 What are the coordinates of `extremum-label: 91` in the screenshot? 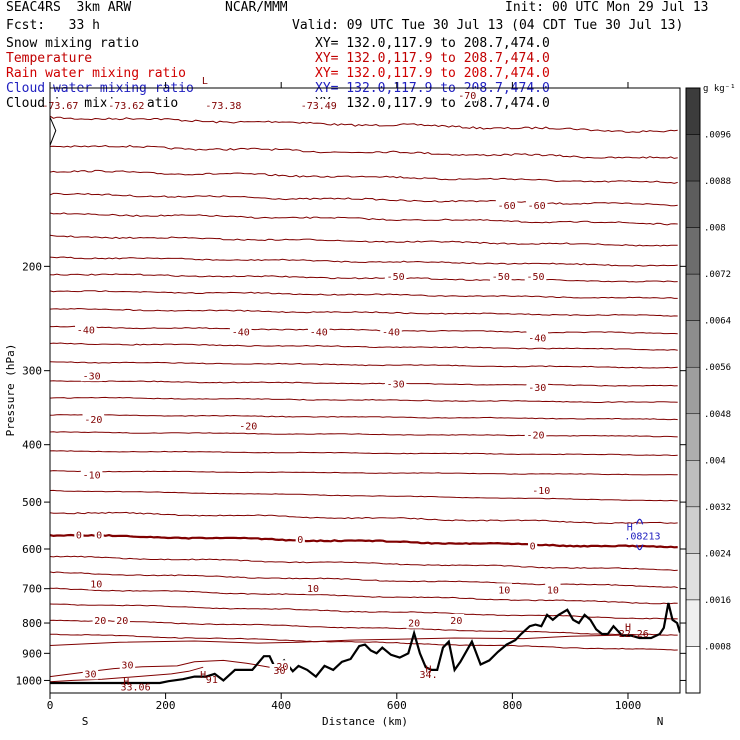 It's located at (212, 680).